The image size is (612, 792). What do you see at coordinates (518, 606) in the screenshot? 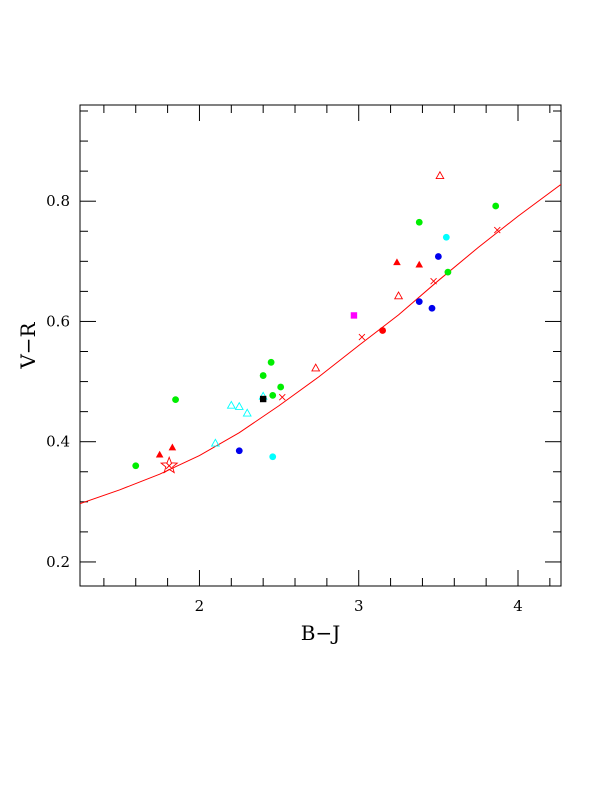
I see `x-tick-label: 4` at bounding box center [518, 606].